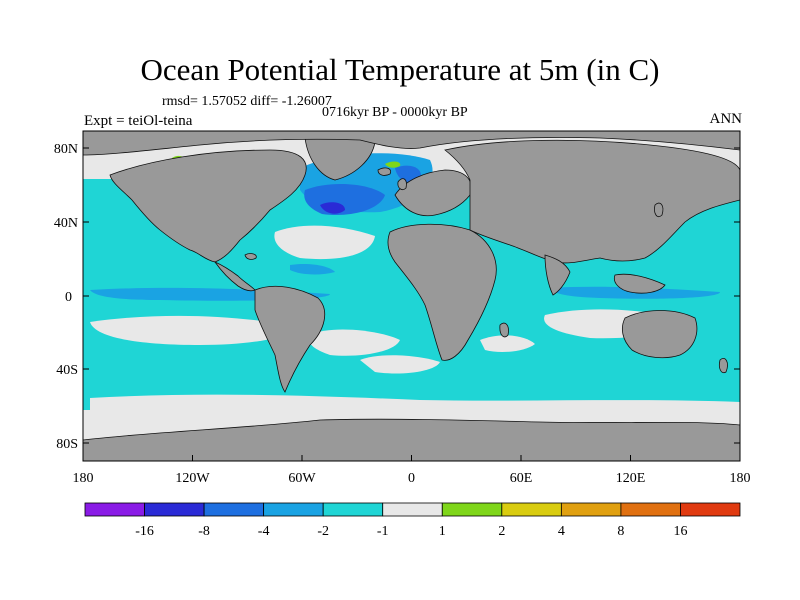 The height and width of the screenshot is (600, 800). I want to click on colorbar-label: 16, so click(680, 531).